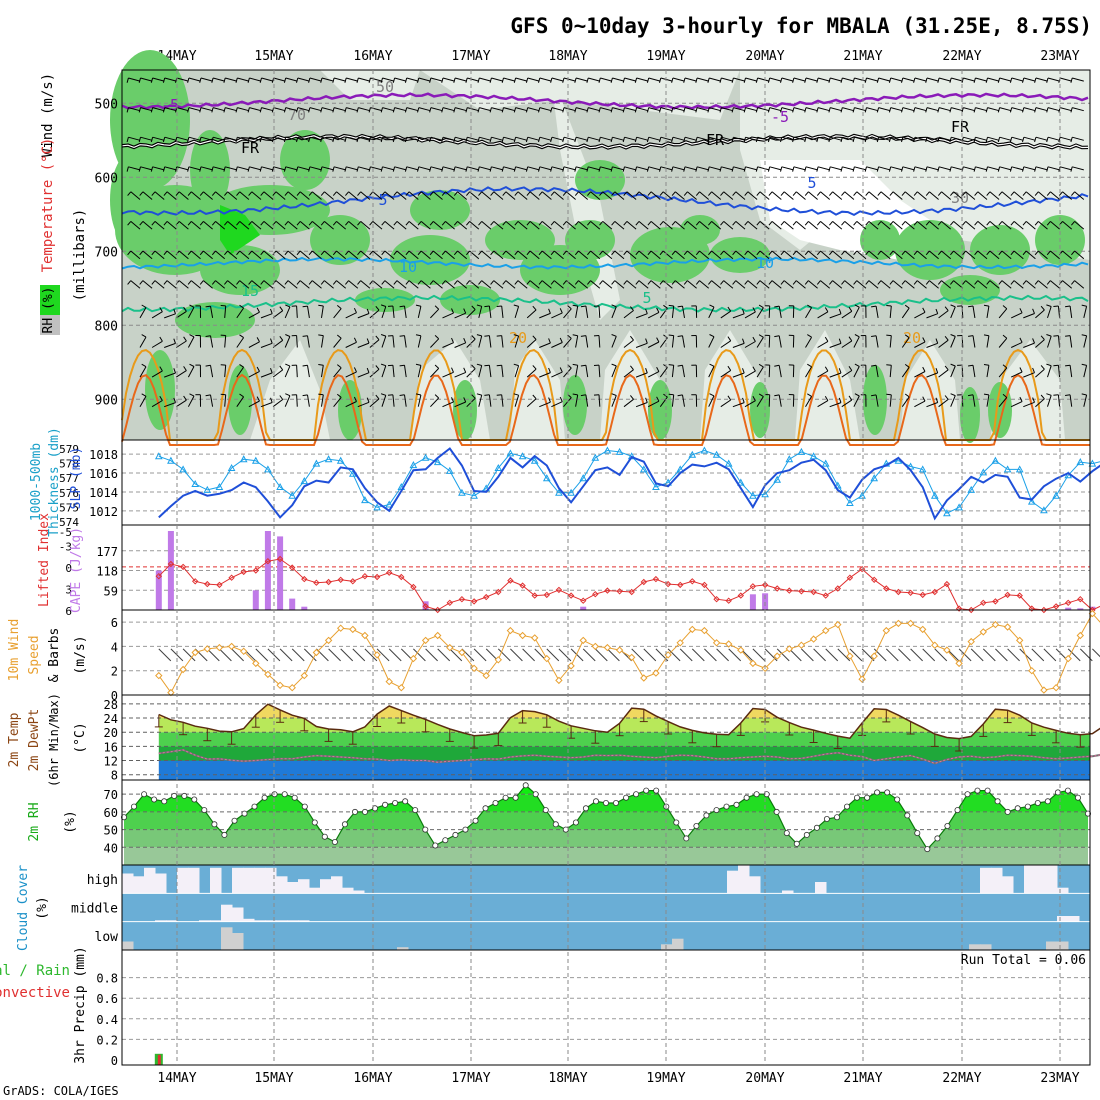 The height and width of the screenshot is (1100, 1100). Describe the element at coordinates (103, 512) in the screenshot. I see `slp-tick-label: 1012` at that location.